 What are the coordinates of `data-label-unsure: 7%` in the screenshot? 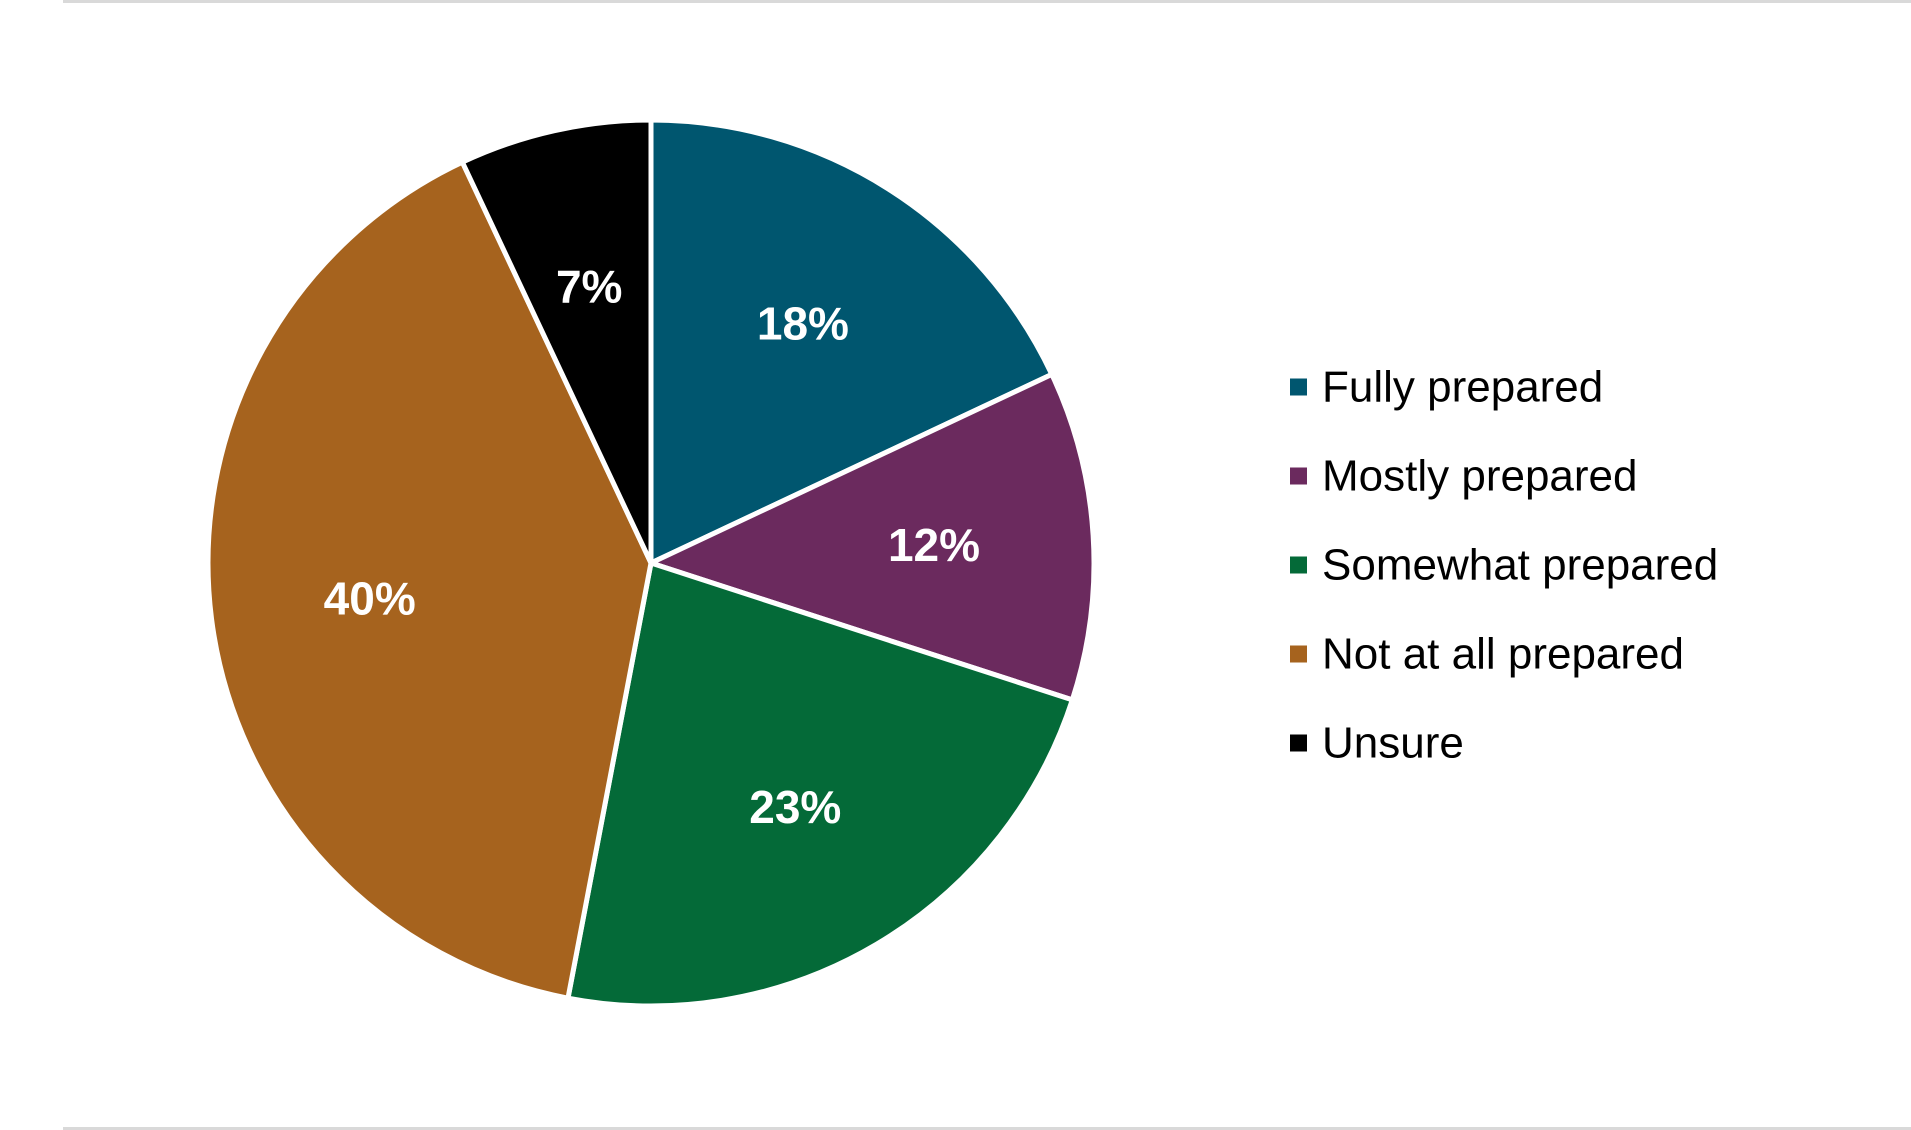 It's located at (589, 286).